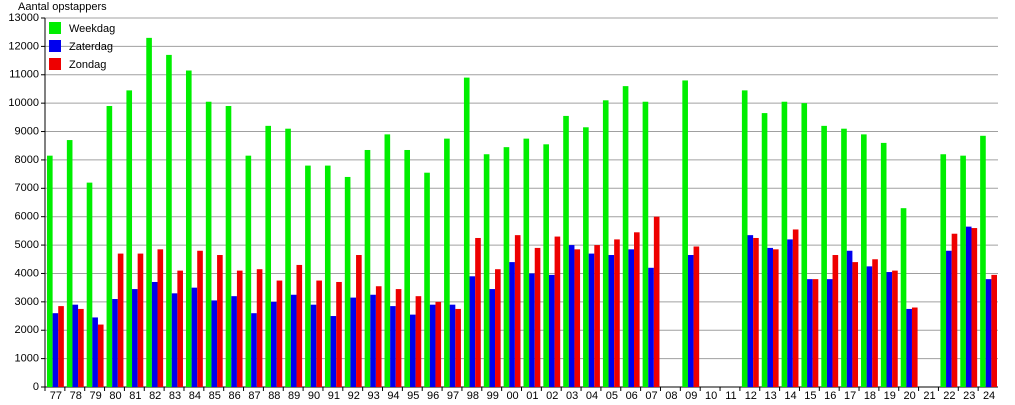 This screenshot has height=405, width=1015. I want to click on x-tick-label: 24, so click(989, 395).